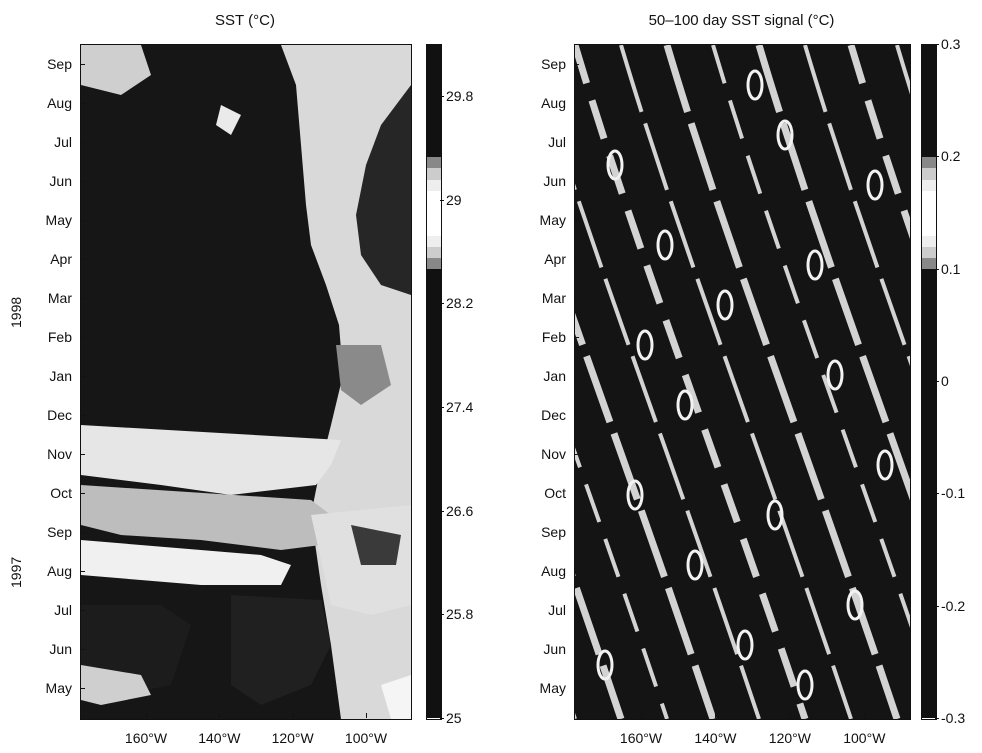 The height and width of the screenshot is (753, 982). What do you see at coordinates (953, 605) in the screenshot?
I see `signal-colorbar-tick-label: -0.2` at bounding box center [953, 605].